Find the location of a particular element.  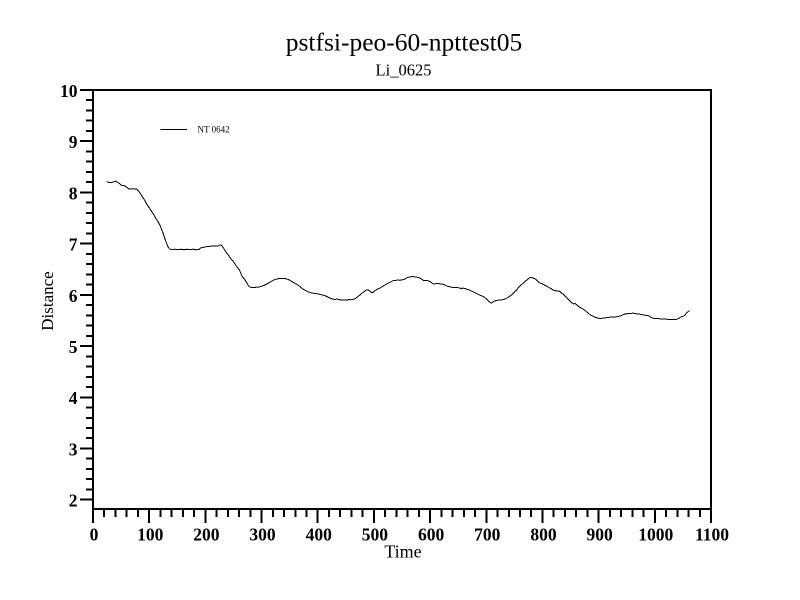

svg-text: 7 is located at coordinates (73, 245).